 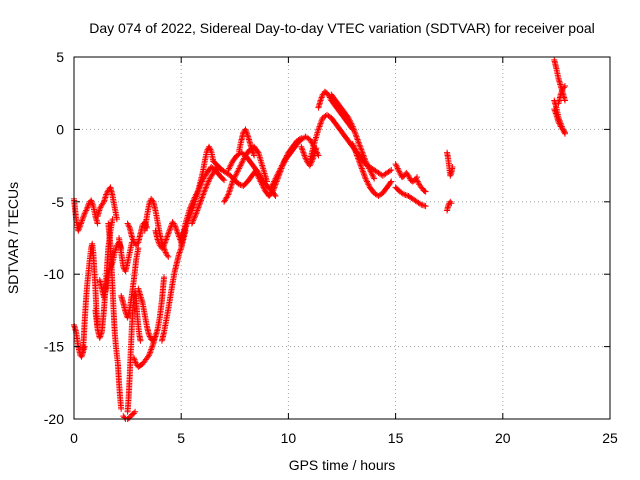 I want to click on y-tick-label: 5, so click(x=60, y=57).